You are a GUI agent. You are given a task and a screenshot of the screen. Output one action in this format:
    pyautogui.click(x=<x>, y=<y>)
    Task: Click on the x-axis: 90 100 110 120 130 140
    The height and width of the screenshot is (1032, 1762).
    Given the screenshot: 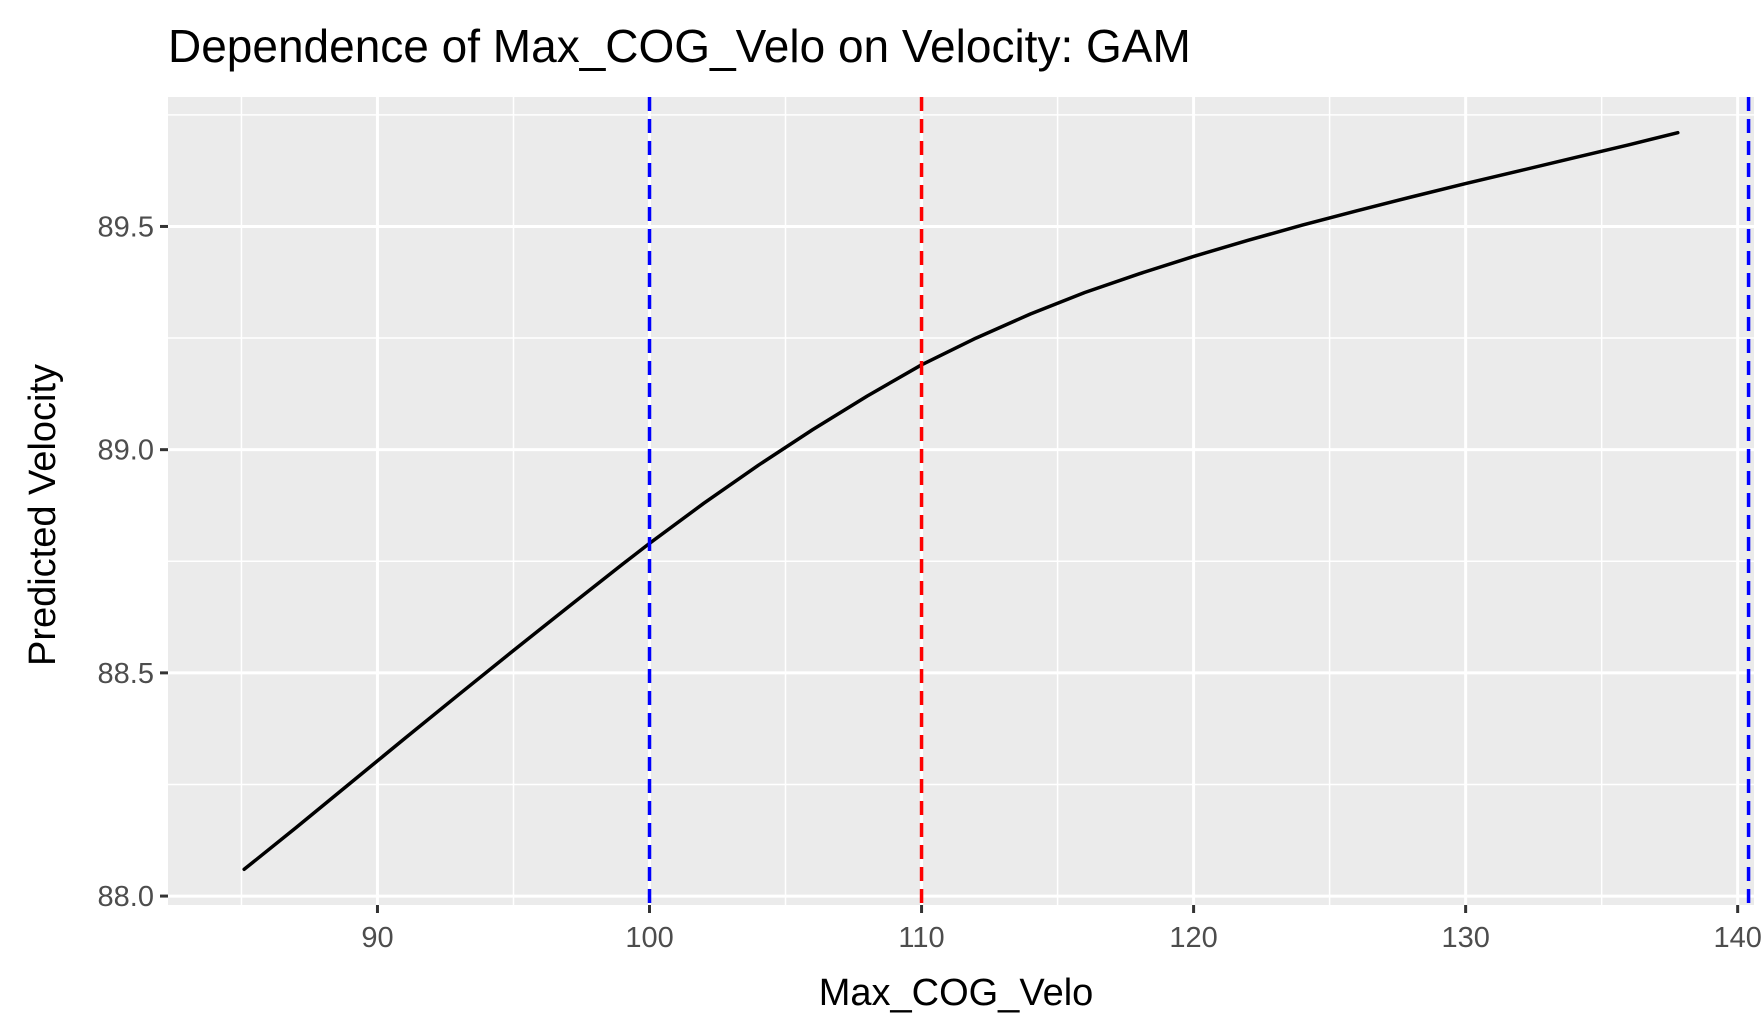 What is the action you would take?
    pyautogui.click(x=1061, y=929)
    